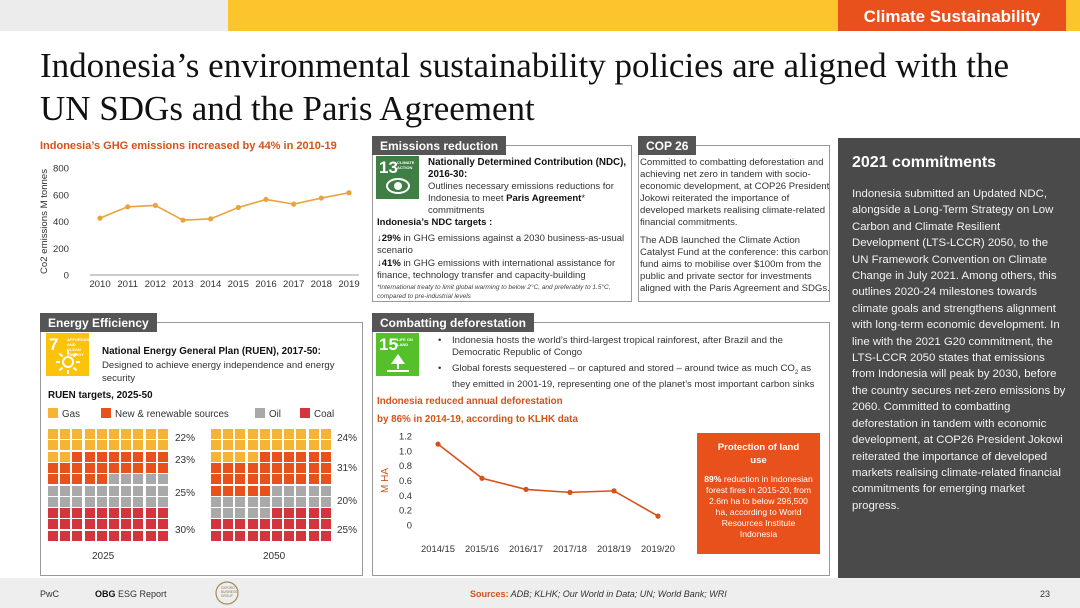  Describe the element at coordinates (435, 222) in the screenshot. I see `ndc-targets-title: Indonesia’s NDC targets :` at that location.